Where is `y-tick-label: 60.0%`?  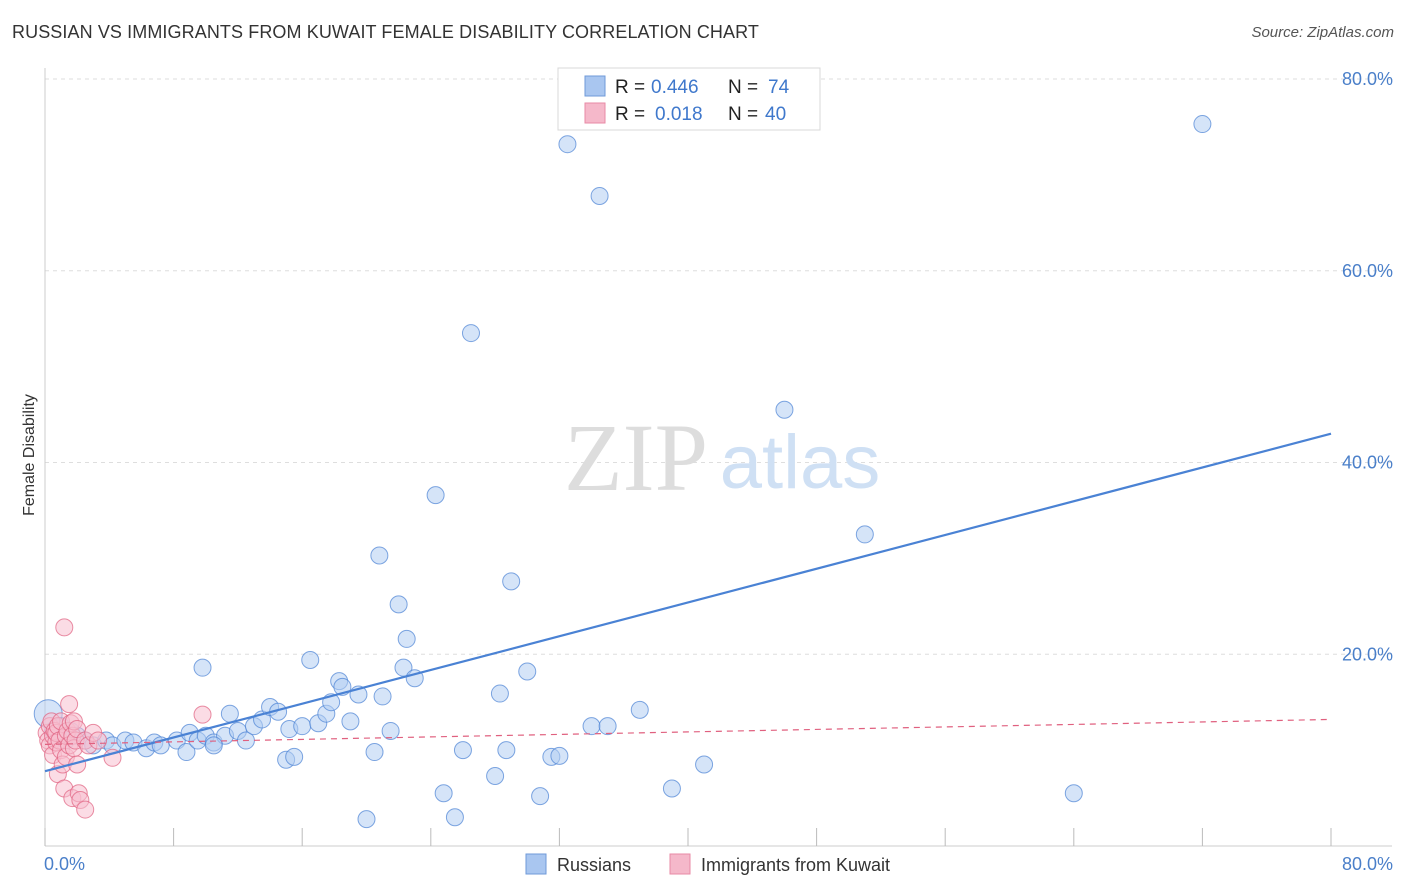 y-tick-label: 60.0% is located at coordinates (1367, 271).